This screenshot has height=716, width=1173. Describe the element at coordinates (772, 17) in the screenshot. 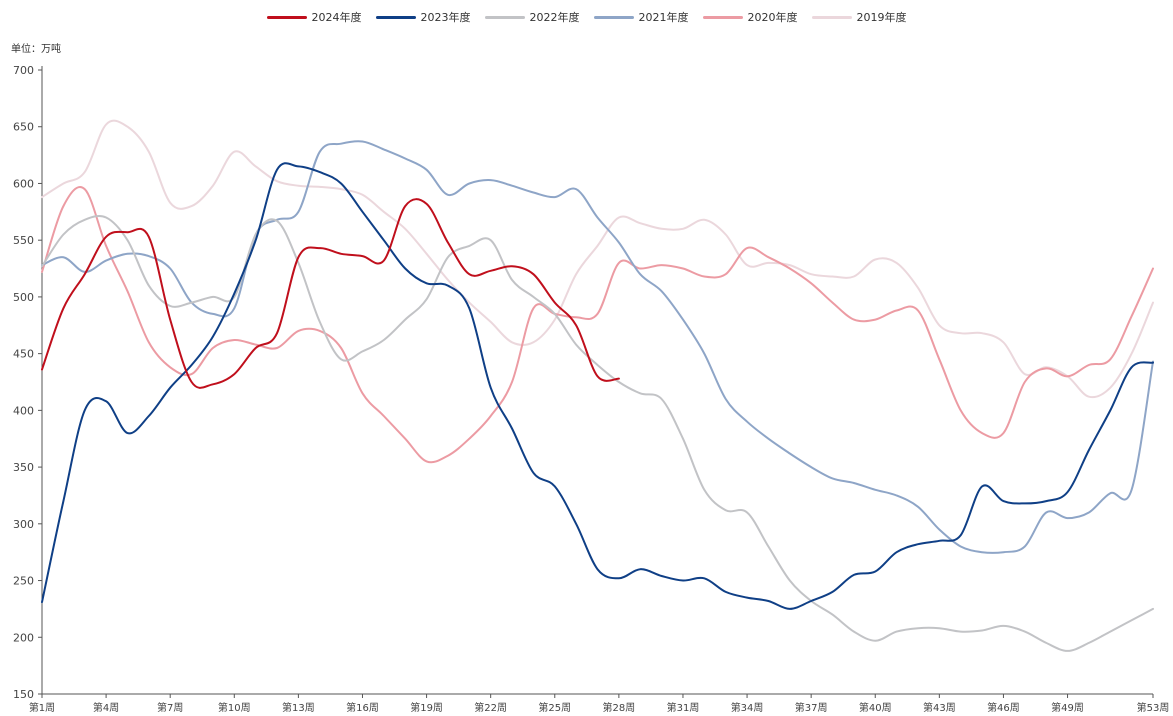

I see `legend-label: 2020年度` at that location.